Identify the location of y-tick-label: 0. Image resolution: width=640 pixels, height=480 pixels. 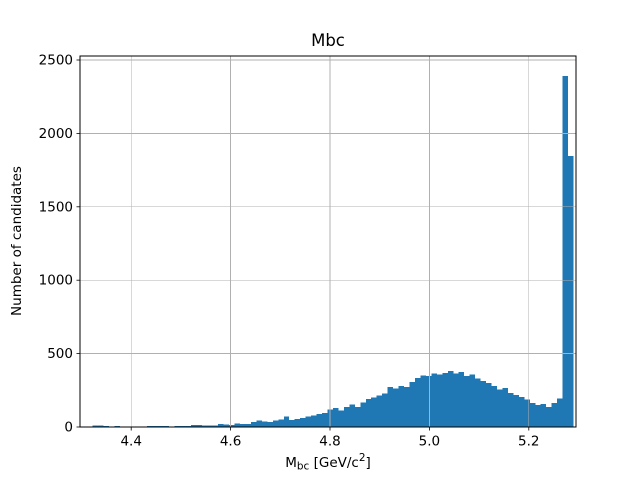
(68, 428).